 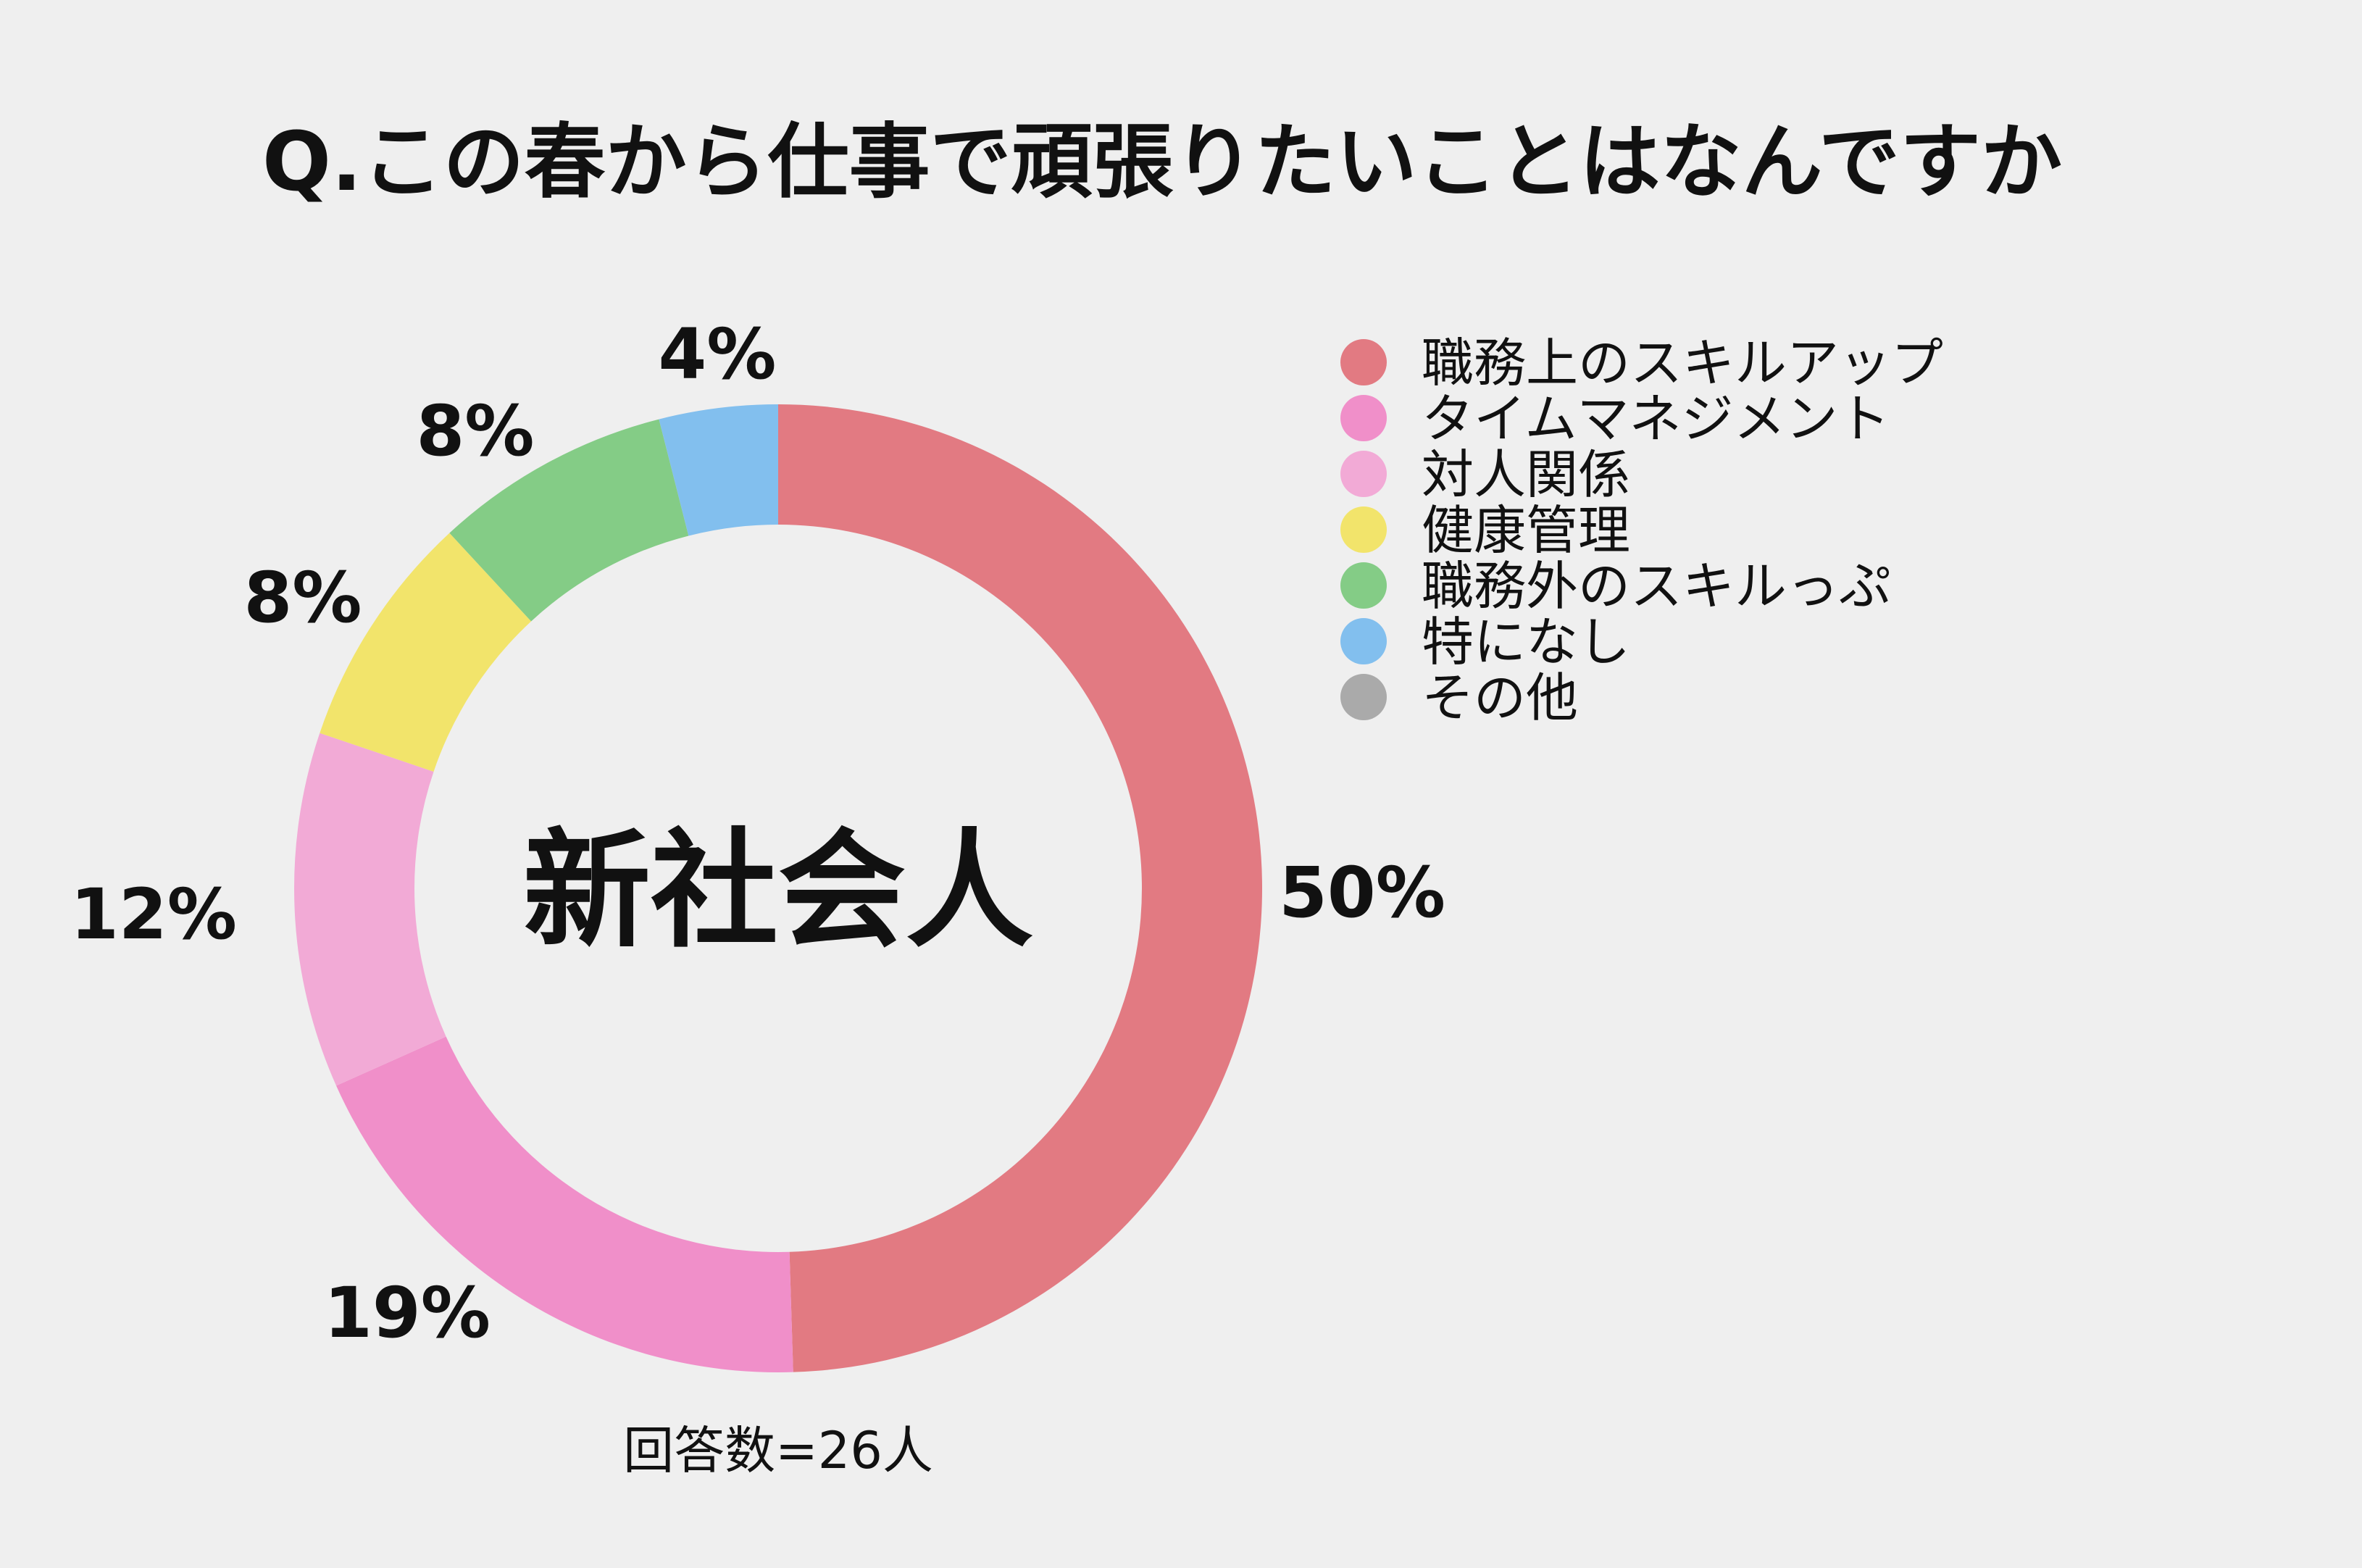 What do you see at coordinates (718, 354) in the screenshot?
I see `slice-value-label: 4%` at bounding box center [718, 354].